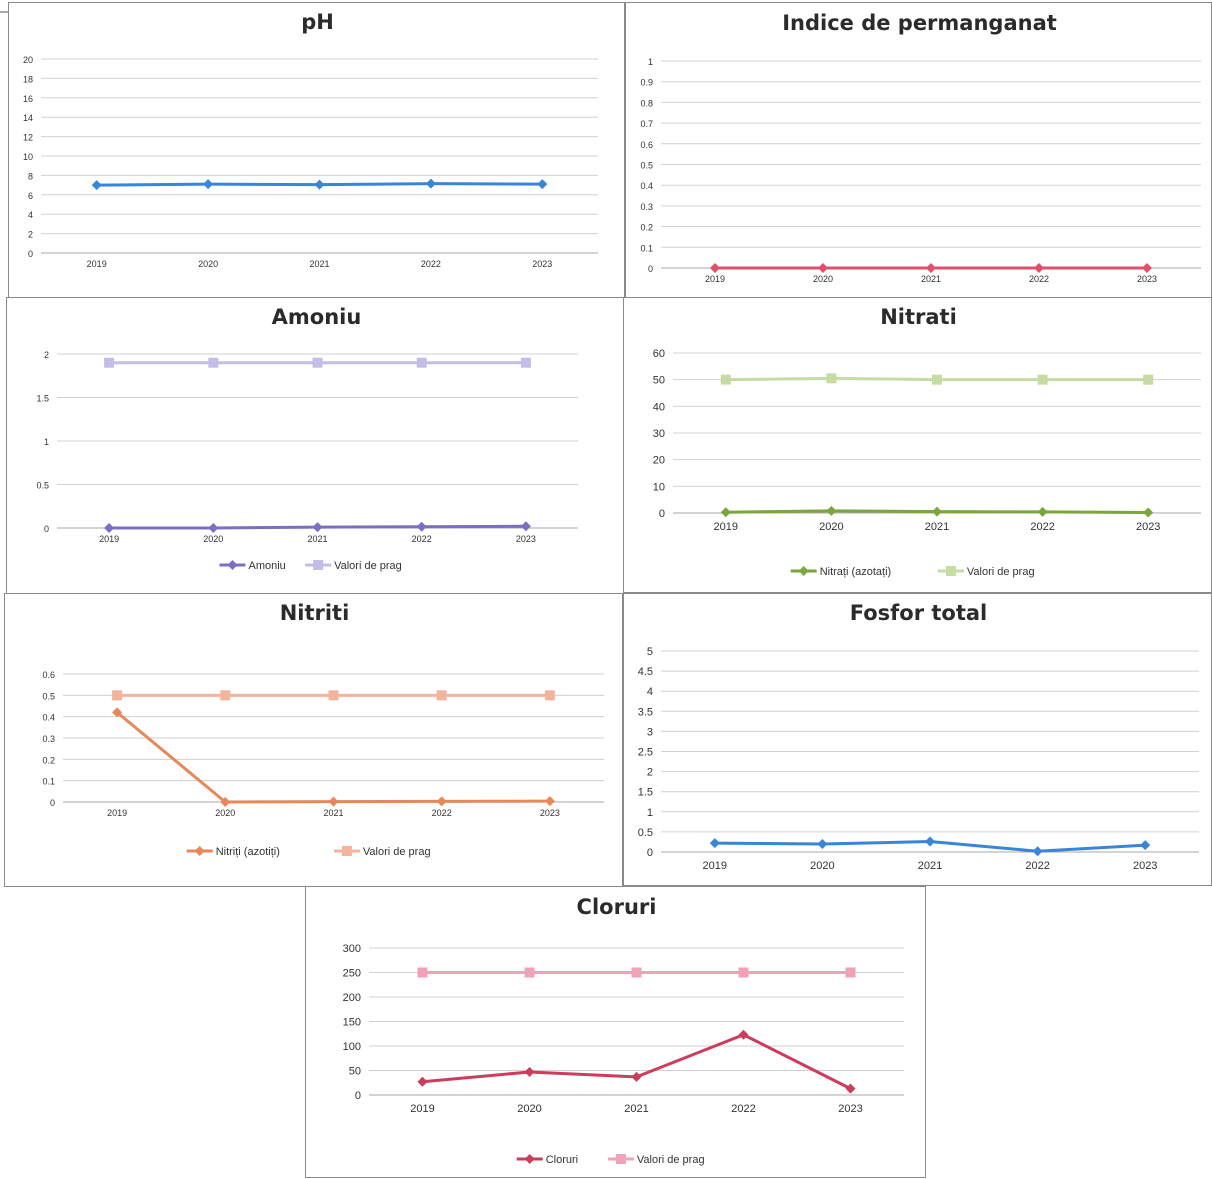  What do you see at coordinates (308, 852) in the screenshot?
I see `legend: Nitriți (azotiți) Valori de prag` at bounding box center [308, 852].